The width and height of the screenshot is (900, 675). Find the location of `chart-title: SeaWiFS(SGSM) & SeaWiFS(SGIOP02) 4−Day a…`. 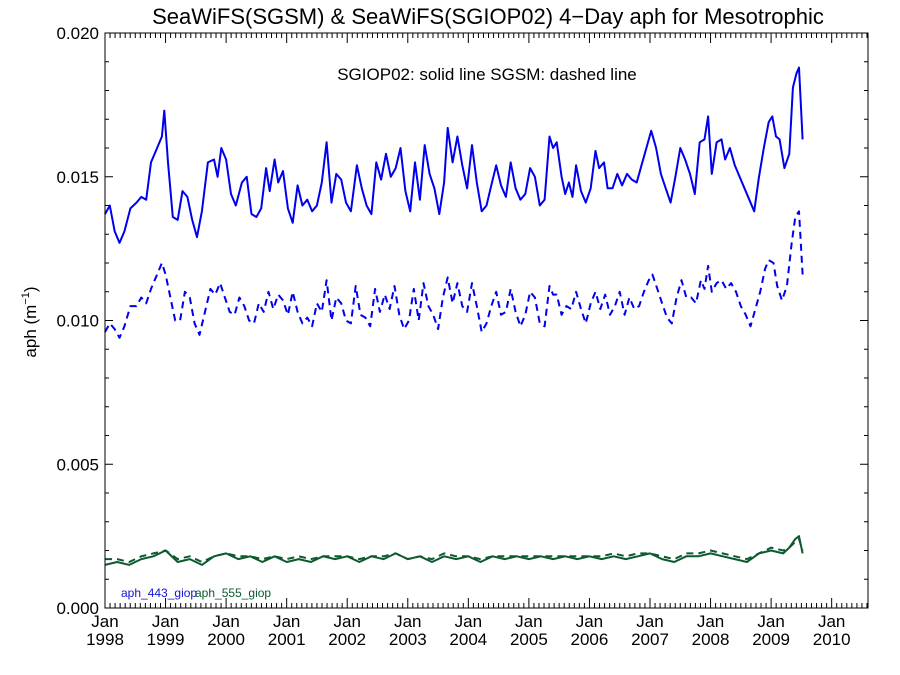

chart-title: SeaWiFS(SGSM) & SeaWiFS(SGIOP02) 4−Day a… is located at coordinates (488, 16).